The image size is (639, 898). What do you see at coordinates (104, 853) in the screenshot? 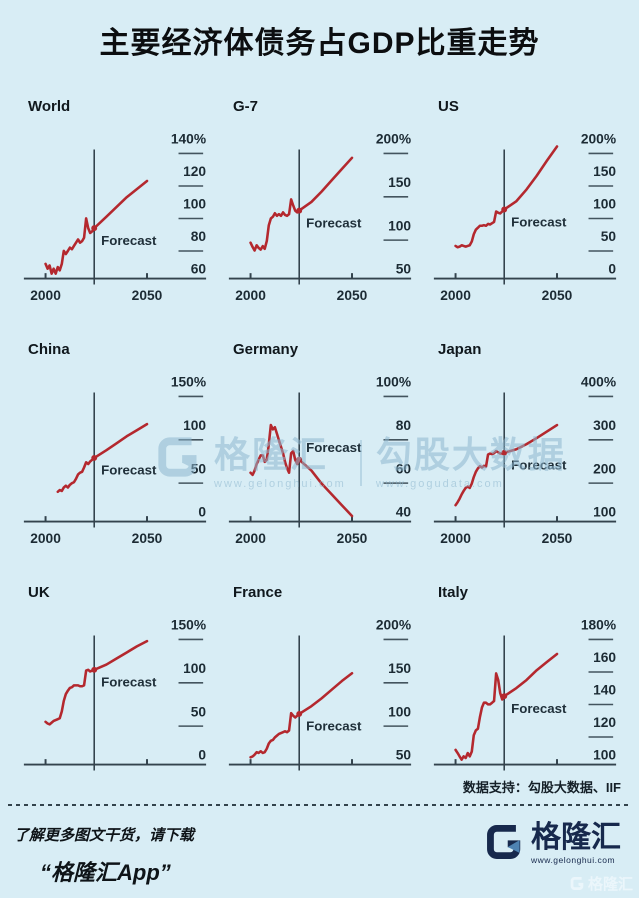
I see `footer-promo: 了解更多图文干货，请下载 “格隆汇App”` at bounding box center [104, 853].